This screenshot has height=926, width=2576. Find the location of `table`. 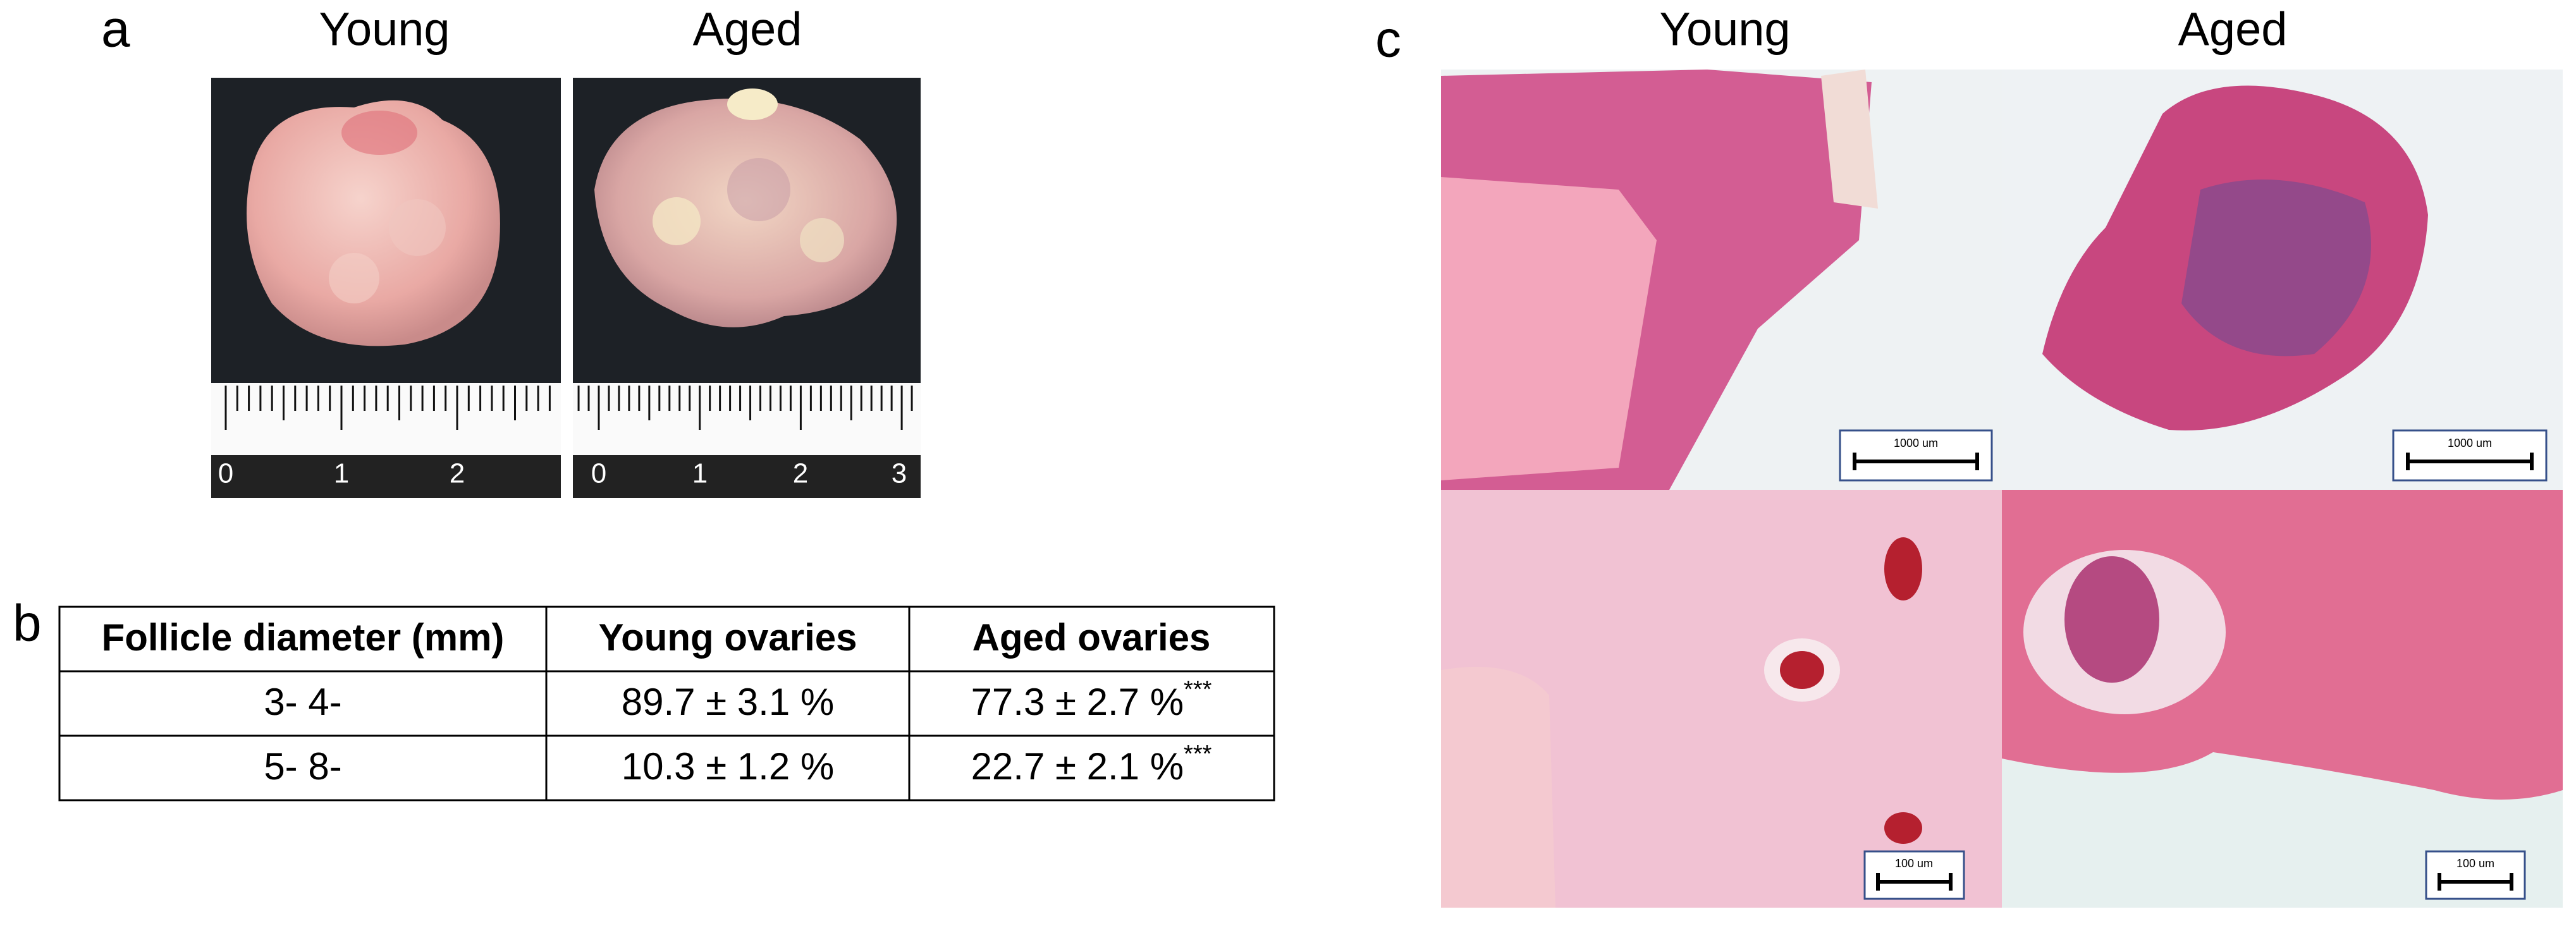

table is located at coordinates (666, 704).